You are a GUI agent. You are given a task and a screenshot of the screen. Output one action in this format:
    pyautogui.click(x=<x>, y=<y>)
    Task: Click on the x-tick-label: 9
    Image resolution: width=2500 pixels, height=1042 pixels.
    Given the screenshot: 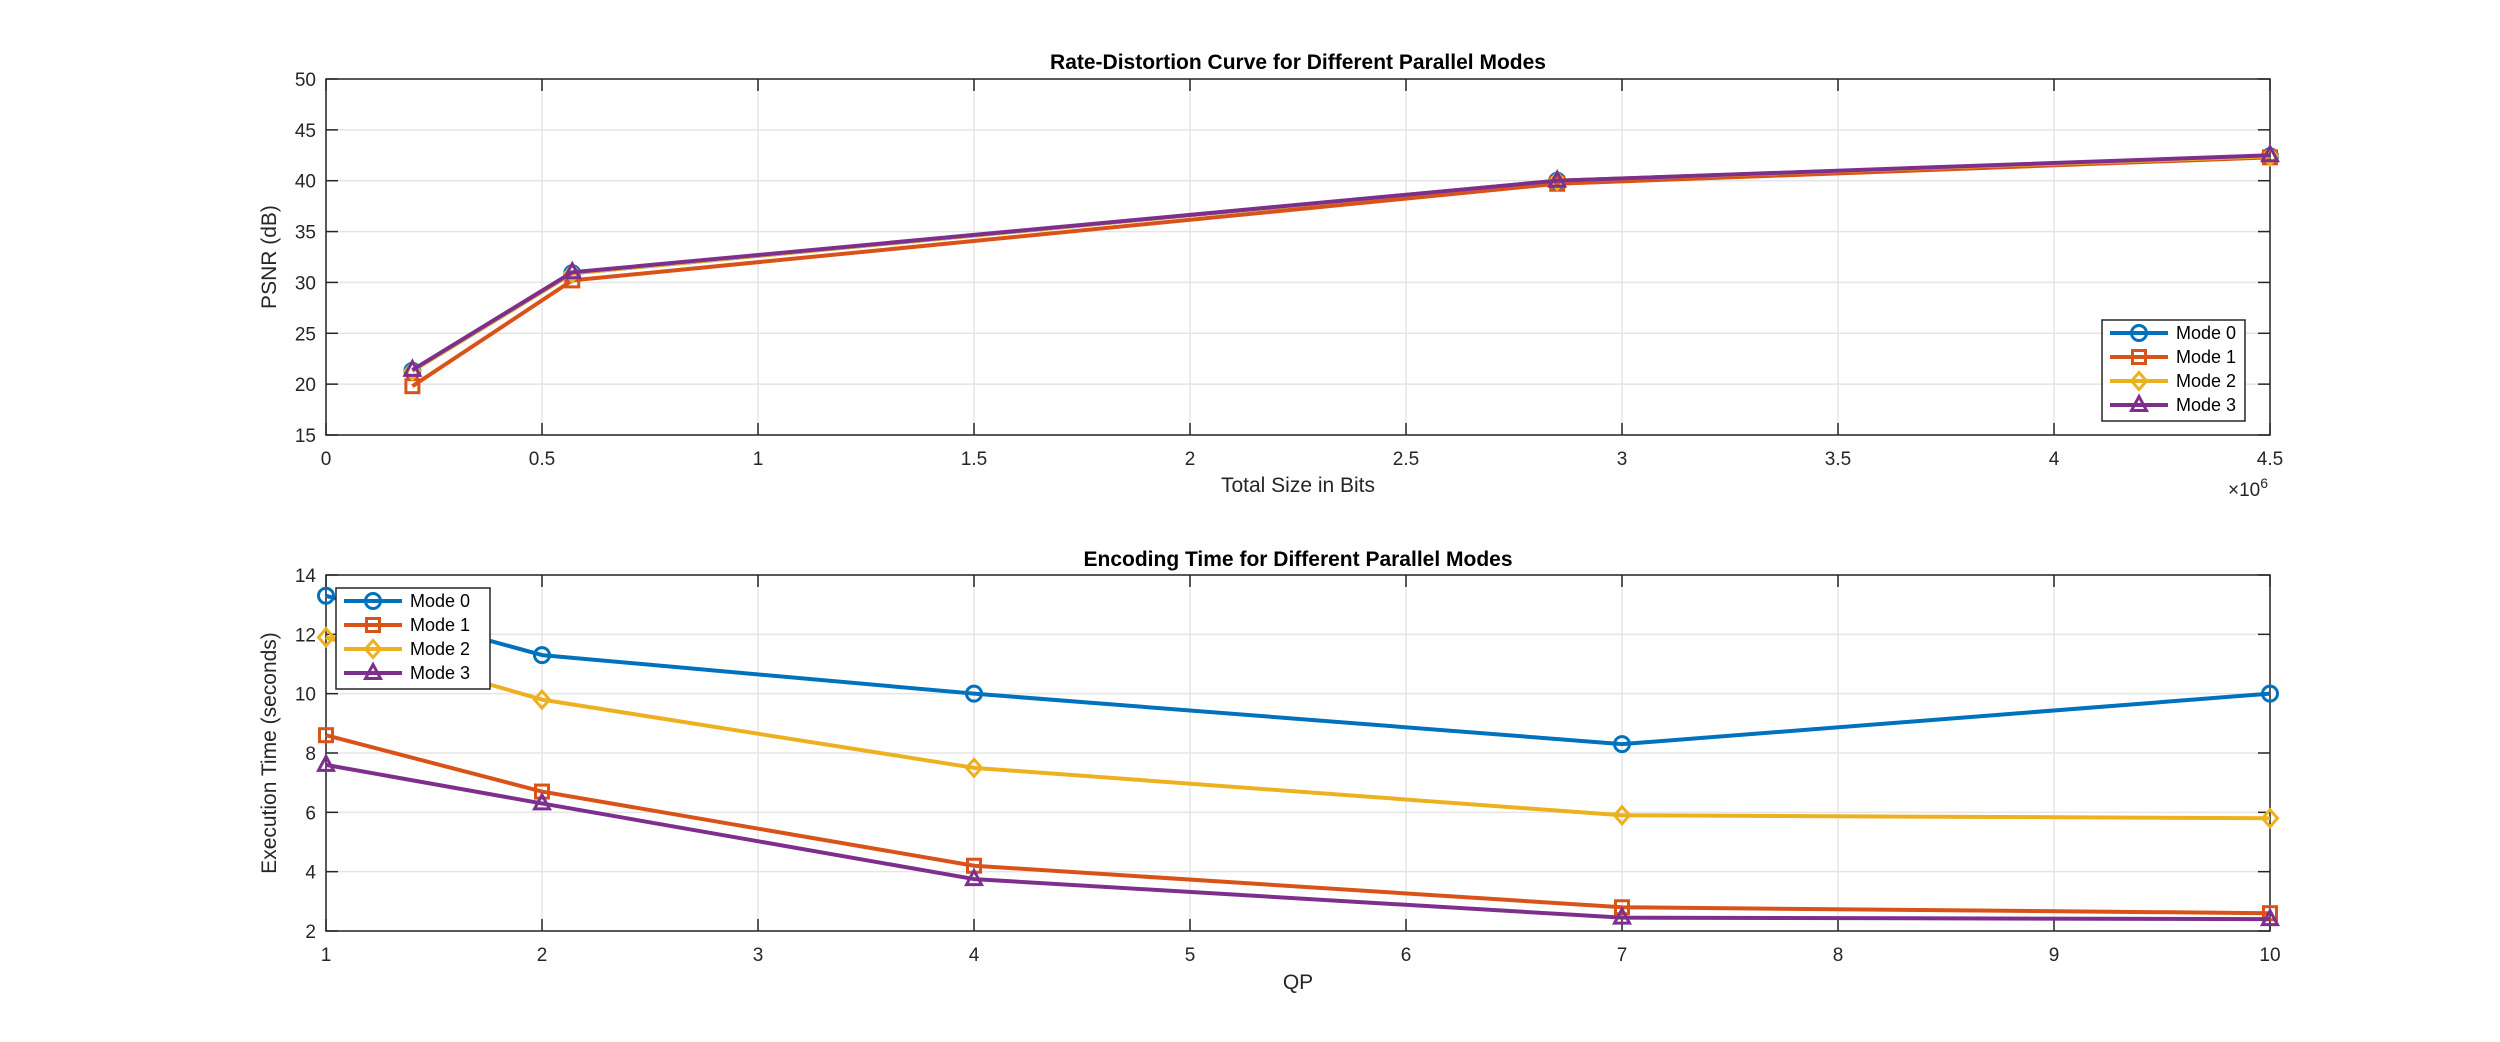 What is the action you would take?
    pyautogui.click(x=2054, y=955)
    